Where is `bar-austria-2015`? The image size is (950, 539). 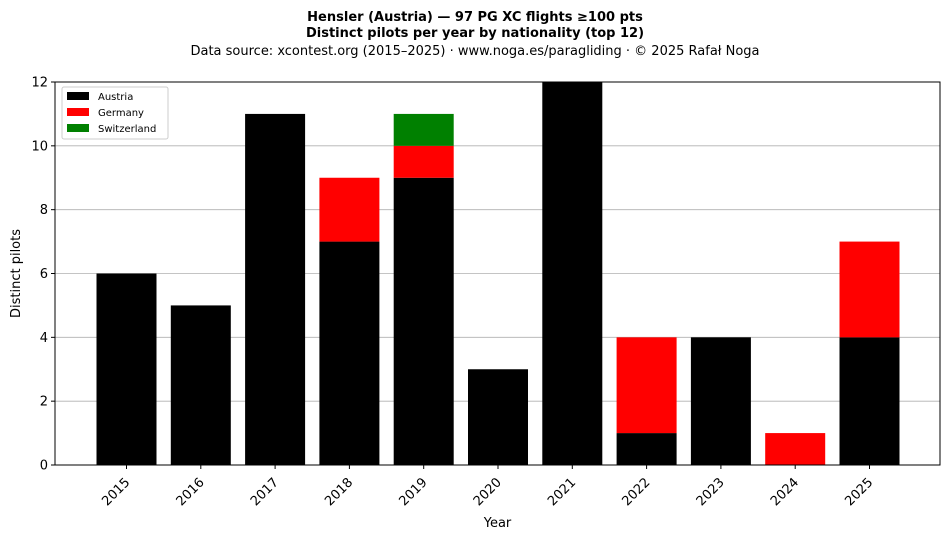
bar-austria-2015 is located at coordinates (126, 369).